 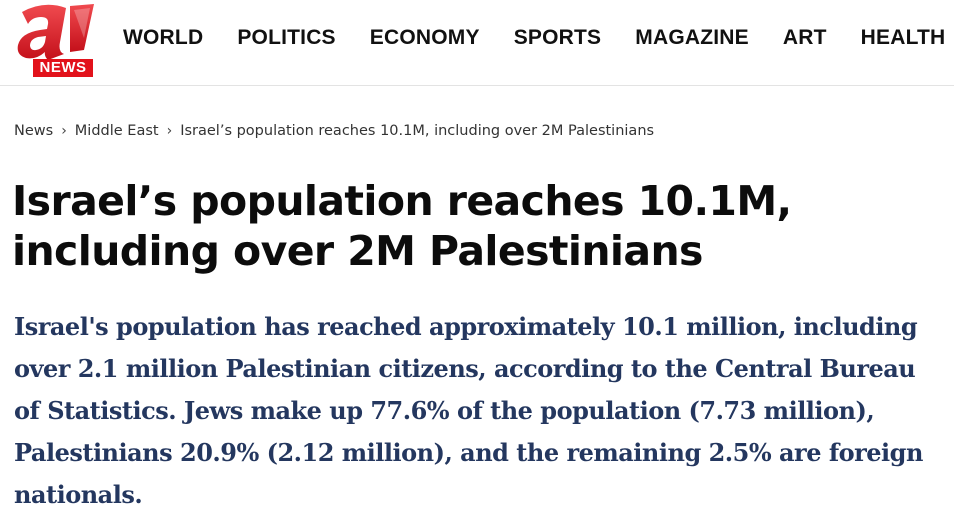 I want to click on logo-news-badge: NEWS, so click(x=63, y=68).